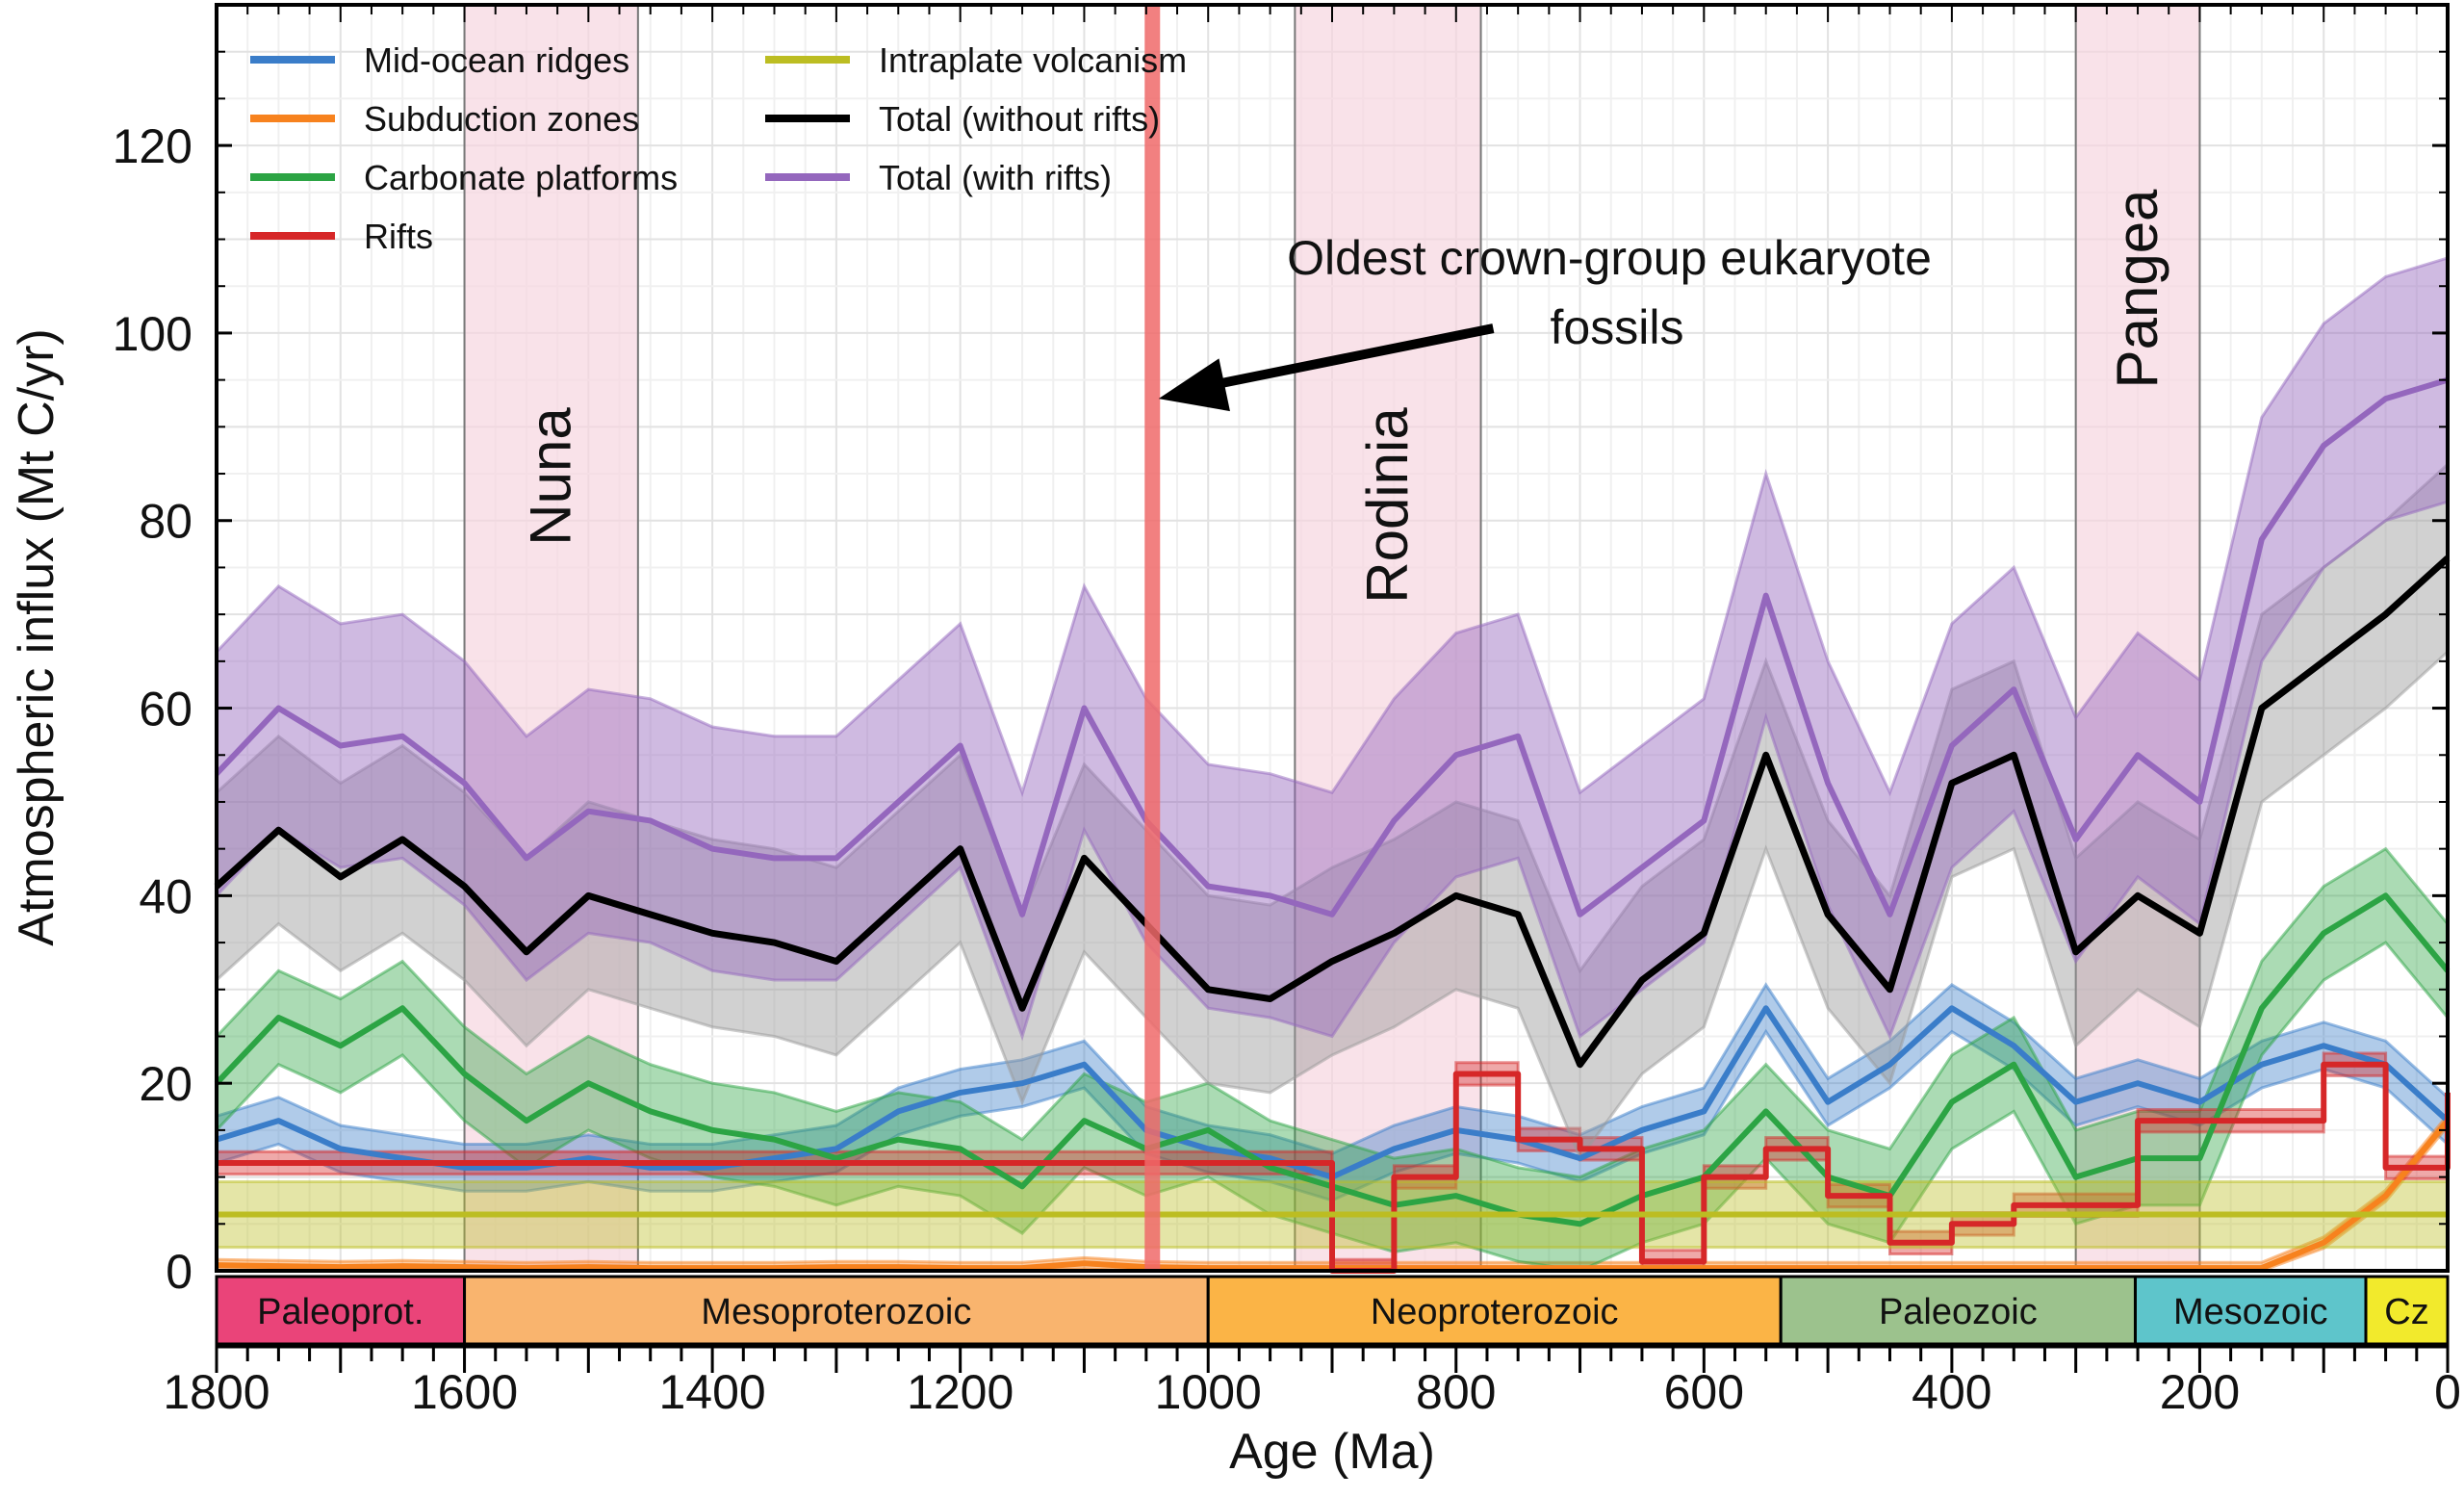 This screenshot has width=2464, height=1498. Describe the element at coordinates (1617, 327) in the screenshot. I see `annotation-line-2: fossils` at that location.